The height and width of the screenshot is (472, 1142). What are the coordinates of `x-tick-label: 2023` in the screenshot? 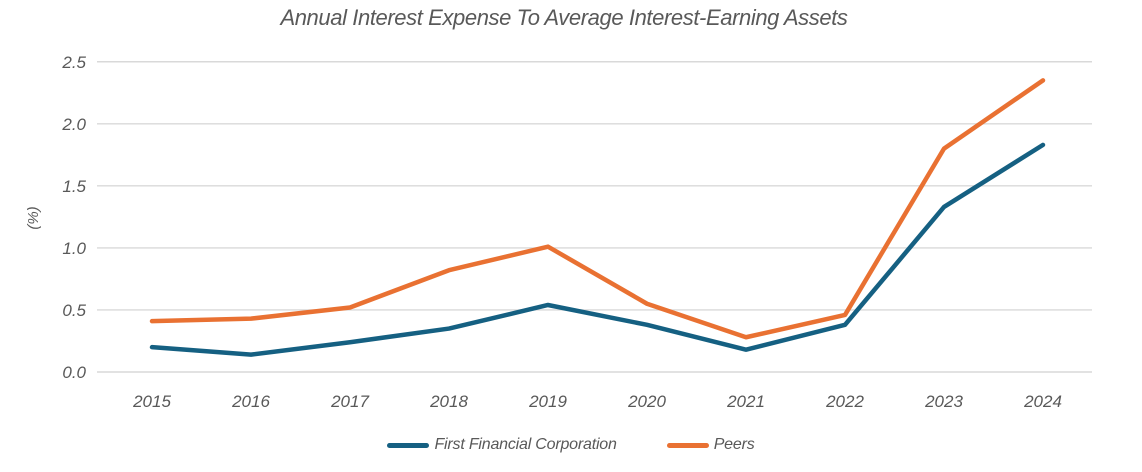 It's located at (943, 401).